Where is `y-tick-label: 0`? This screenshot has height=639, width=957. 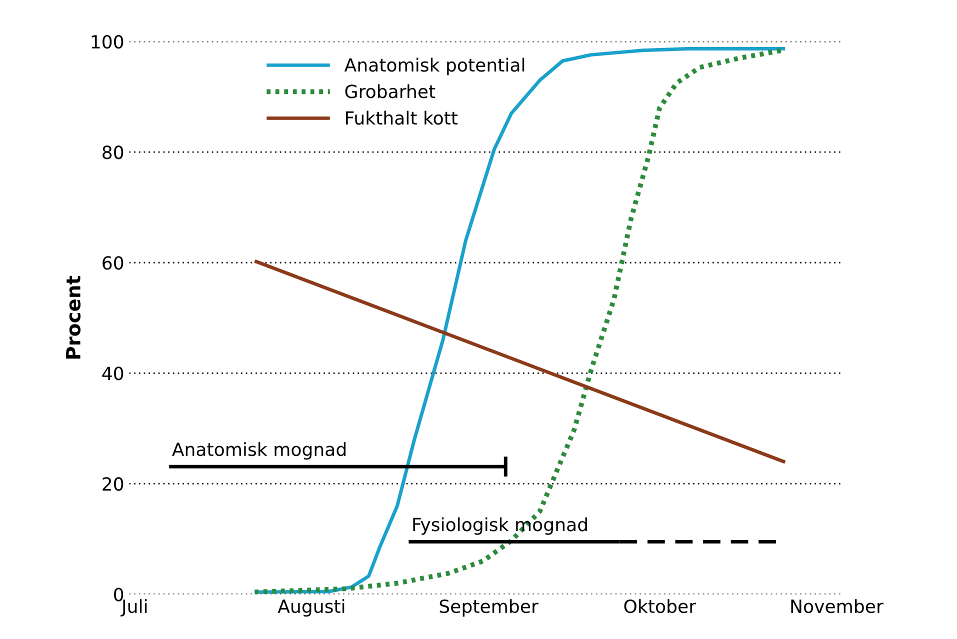 y-tick-label: 0 is located at coordinates (119, 595).